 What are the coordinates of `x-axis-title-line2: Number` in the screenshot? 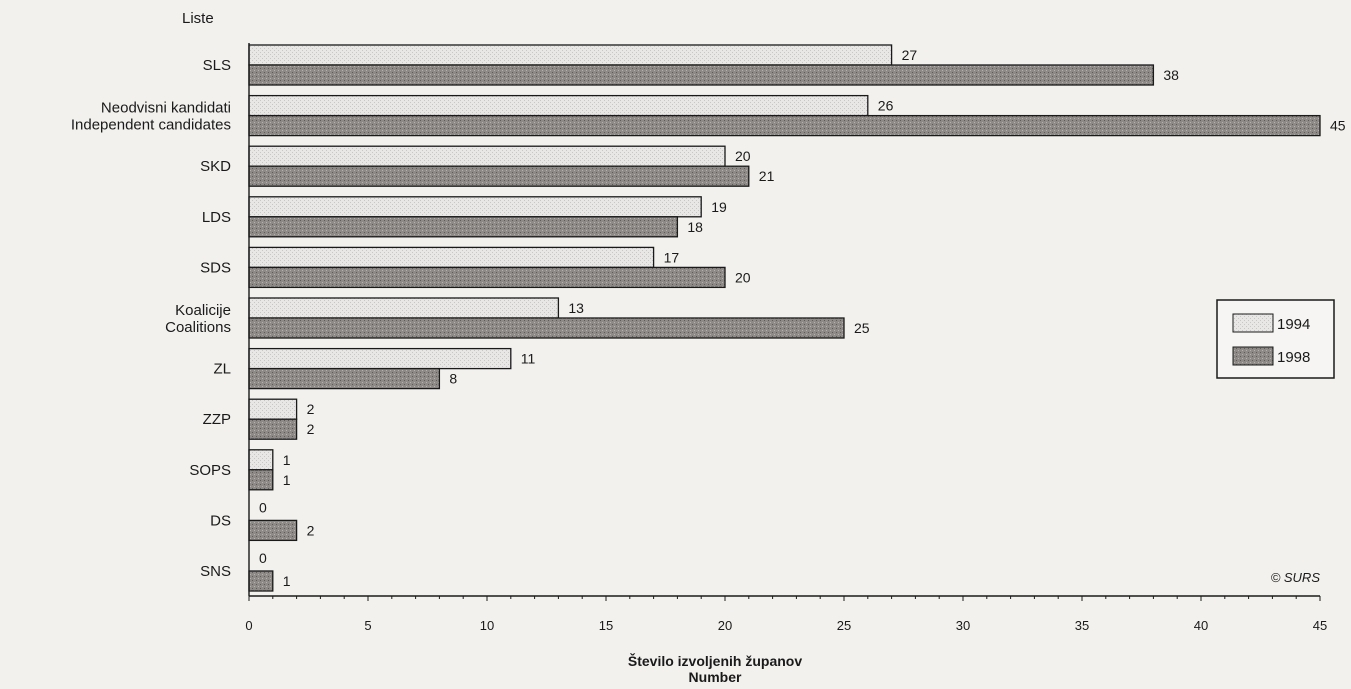 It's located at (715, 677).